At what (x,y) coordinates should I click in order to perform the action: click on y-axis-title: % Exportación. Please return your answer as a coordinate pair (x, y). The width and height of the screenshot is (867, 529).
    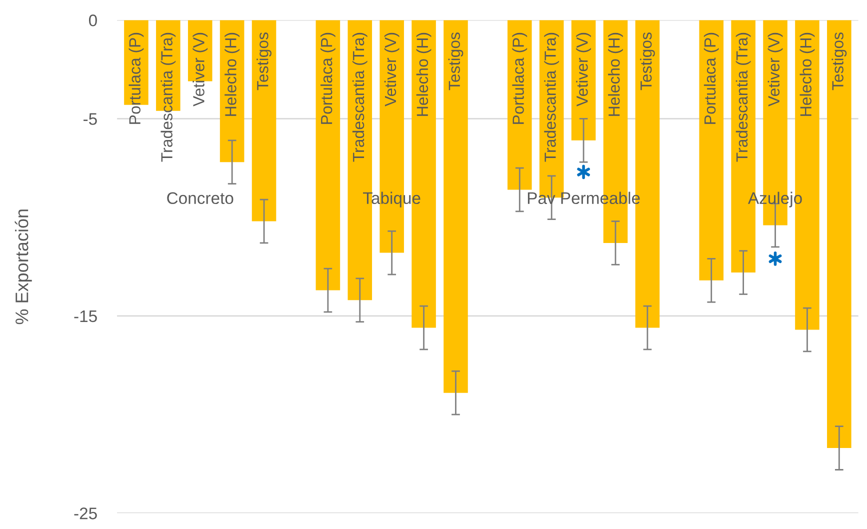
    Looking at the image, I should click on (23, 267).